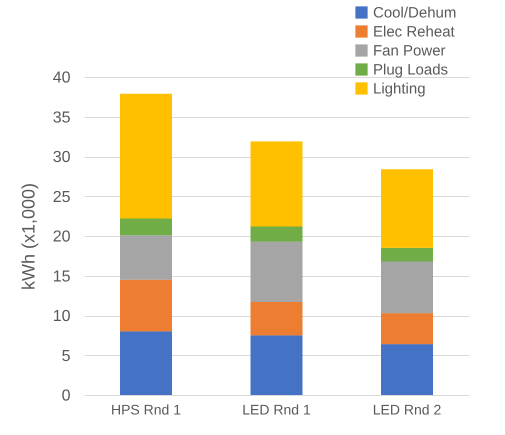  I want to click on x-tick-label: LED Rnd 1, so click(276, 410).